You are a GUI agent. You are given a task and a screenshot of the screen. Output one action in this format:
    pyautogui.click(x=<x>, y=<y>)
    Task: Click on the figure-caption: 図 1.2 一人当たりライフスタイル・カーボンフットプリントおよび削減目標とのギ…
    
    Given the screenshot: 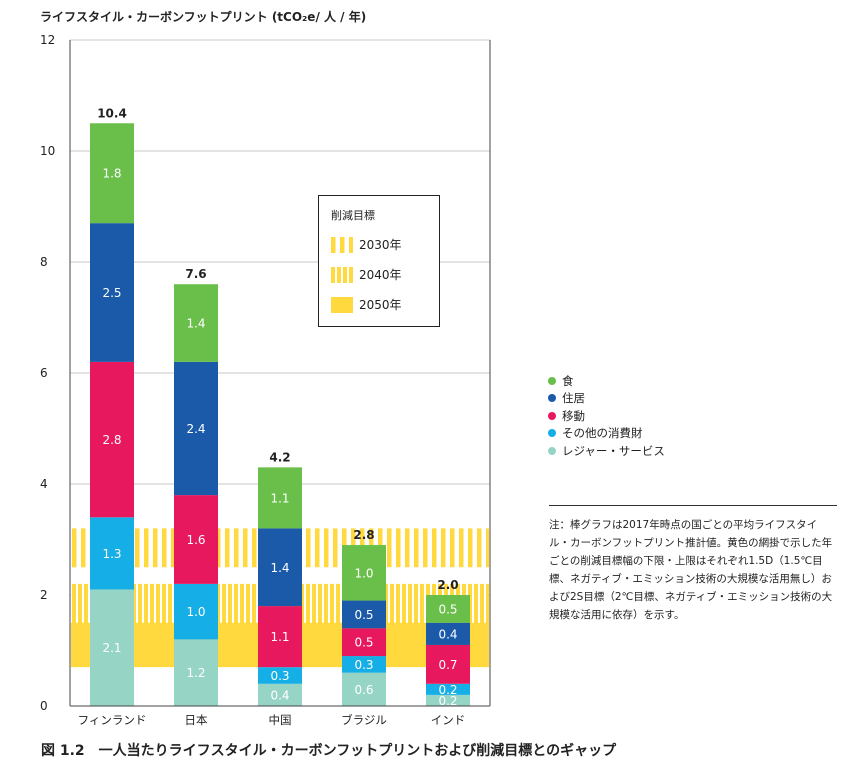 What is the action you would take?
    pyautogui.click(x=329, y=751)
    